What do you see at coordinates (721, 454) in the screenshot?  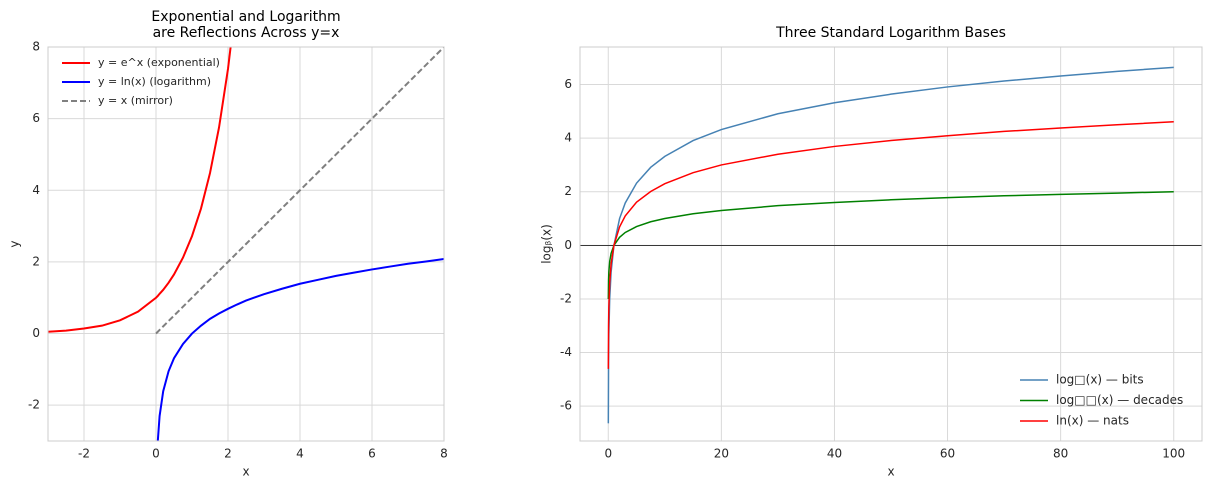 I see `x-tick-label: 20` at bounding box center [721, 454].